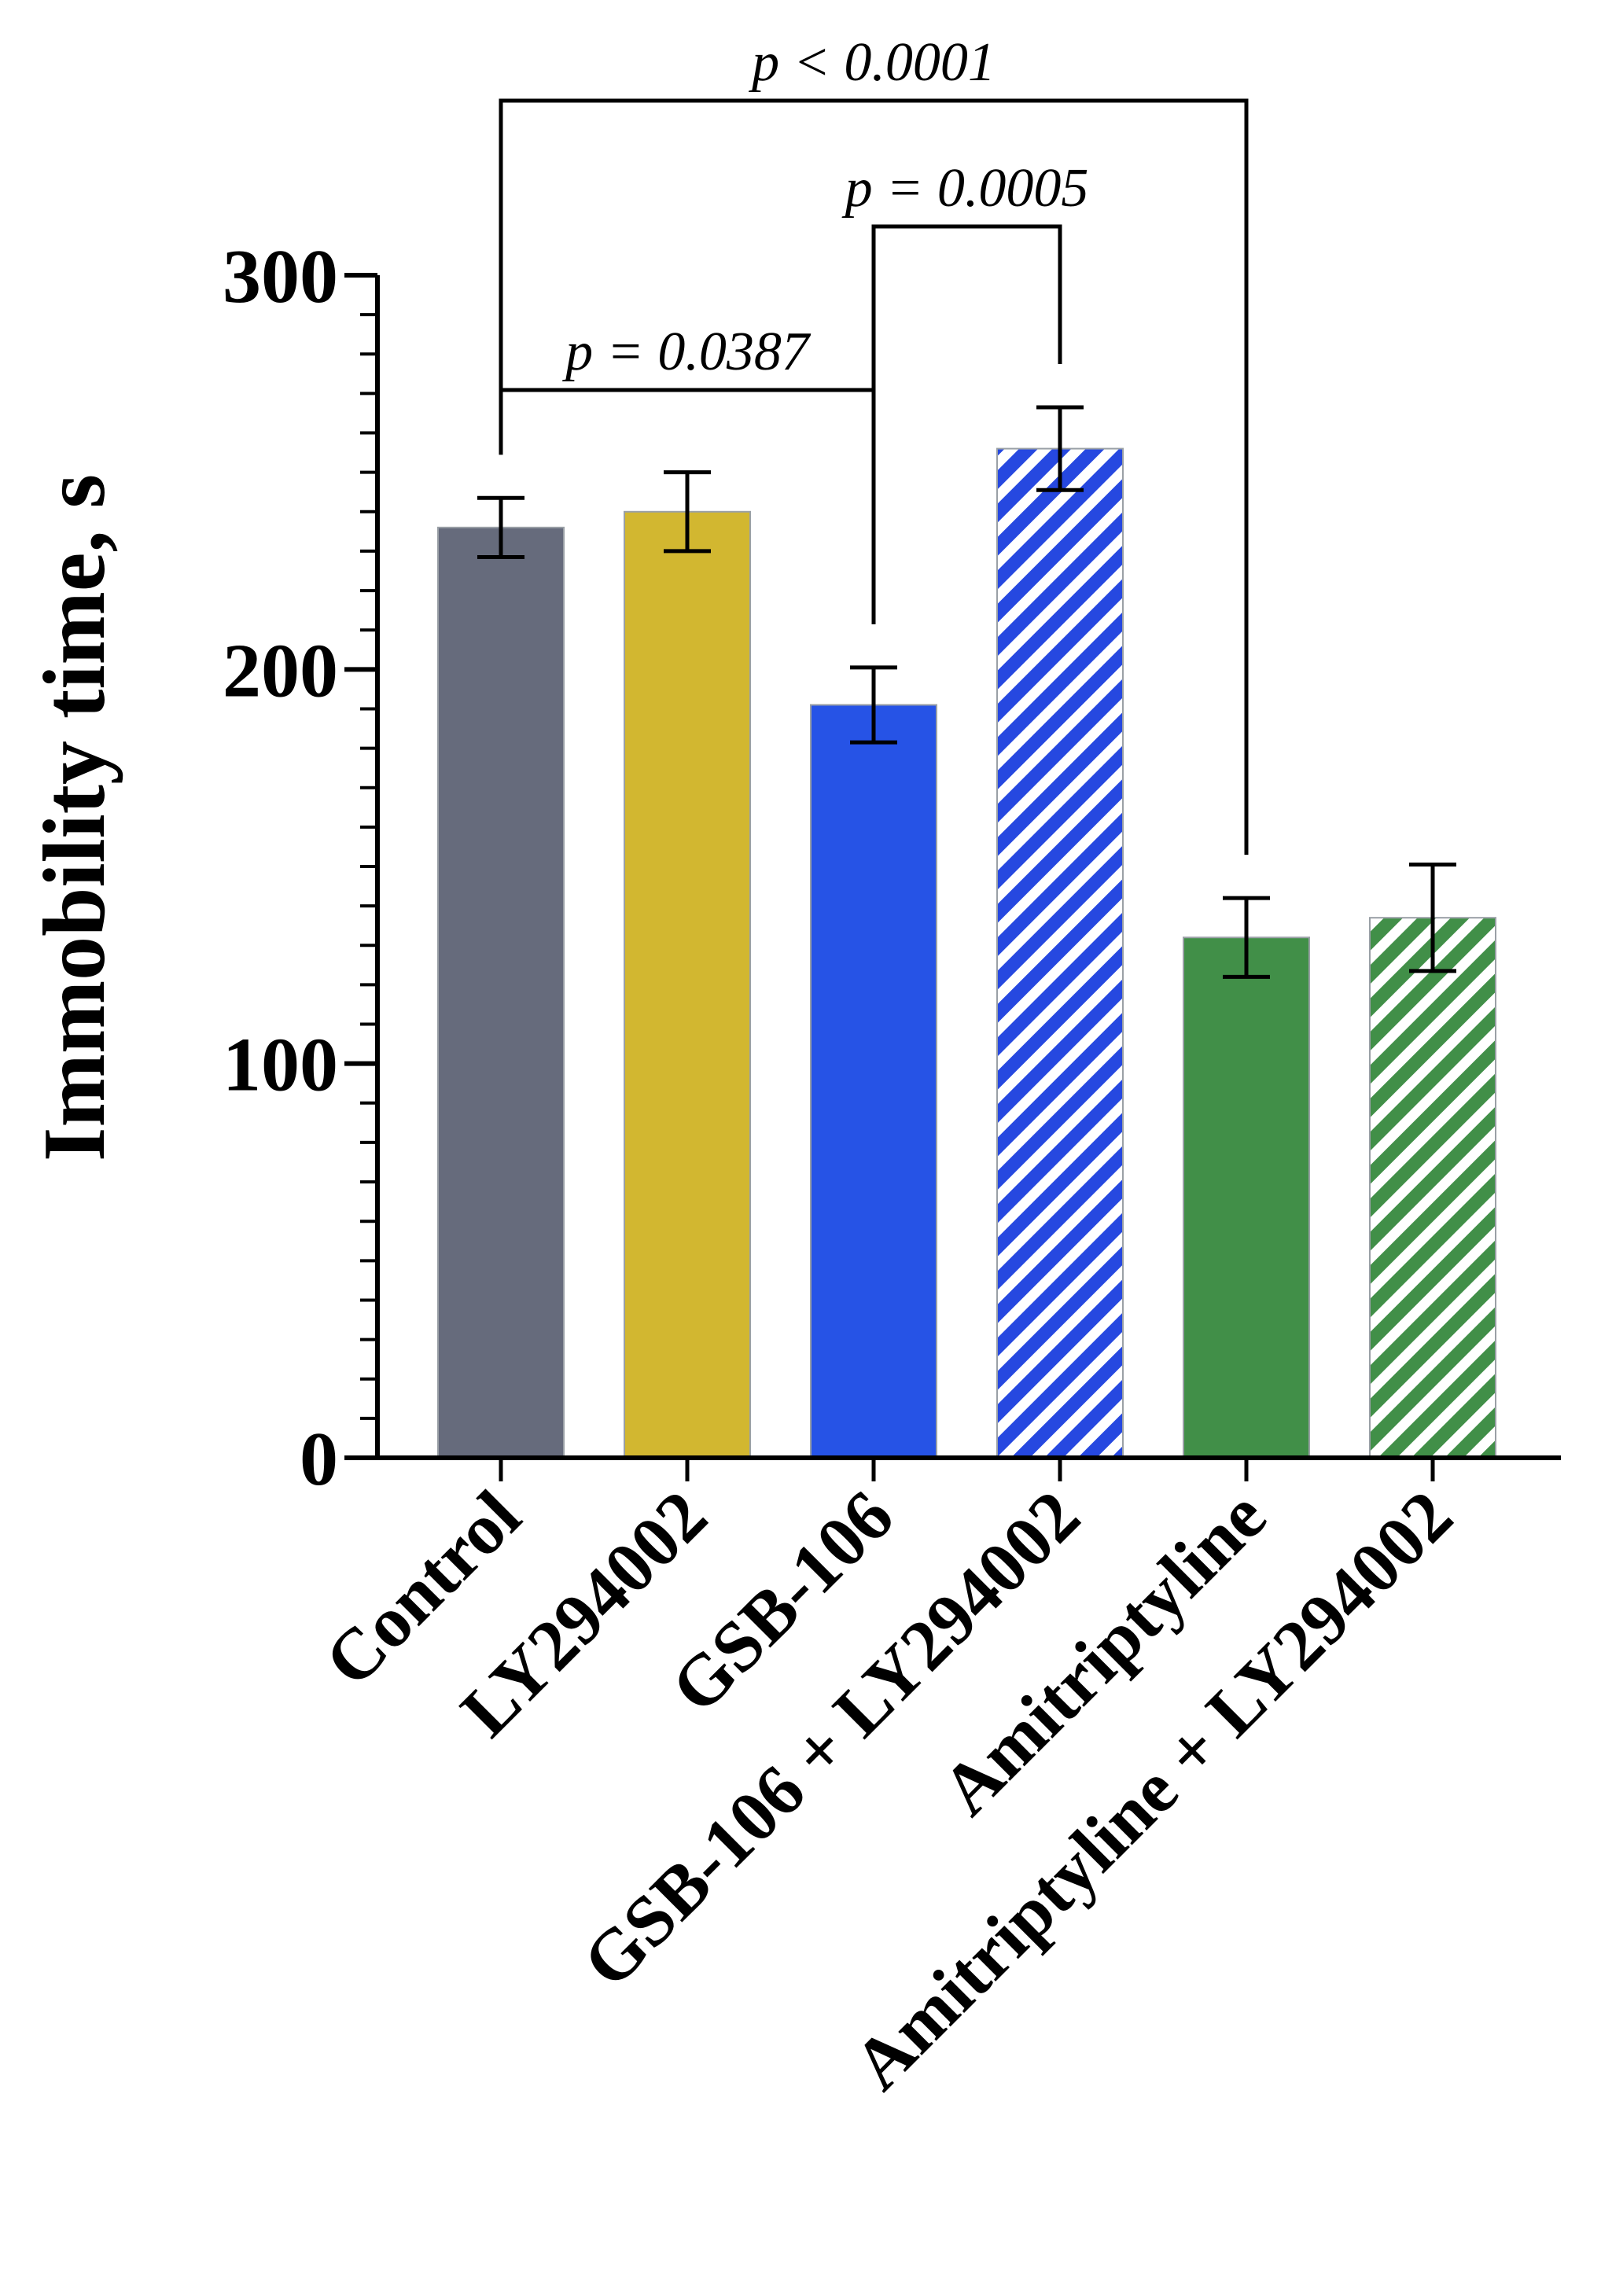 The width and height of the screenshot is (1601, 2296). I want to click on significance-bracket-1: p = 0.0387, so click(688, 473).